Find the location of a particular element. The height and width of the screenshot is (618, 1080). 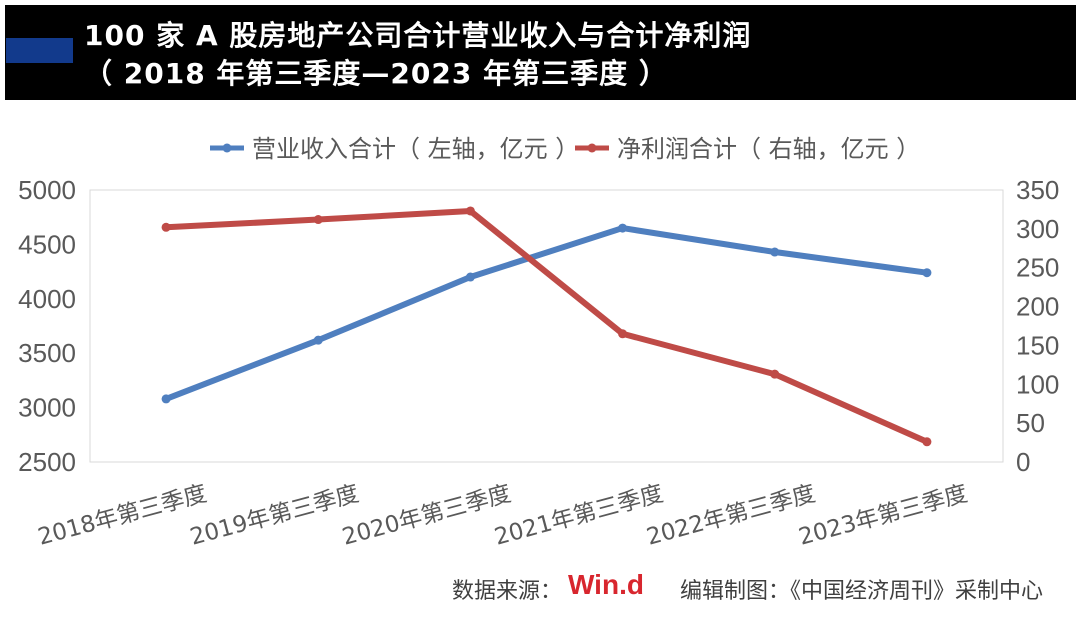

legend-label-2: 净利润合计（ 右轴，亿元 ） is located at coordinates (768, 149).